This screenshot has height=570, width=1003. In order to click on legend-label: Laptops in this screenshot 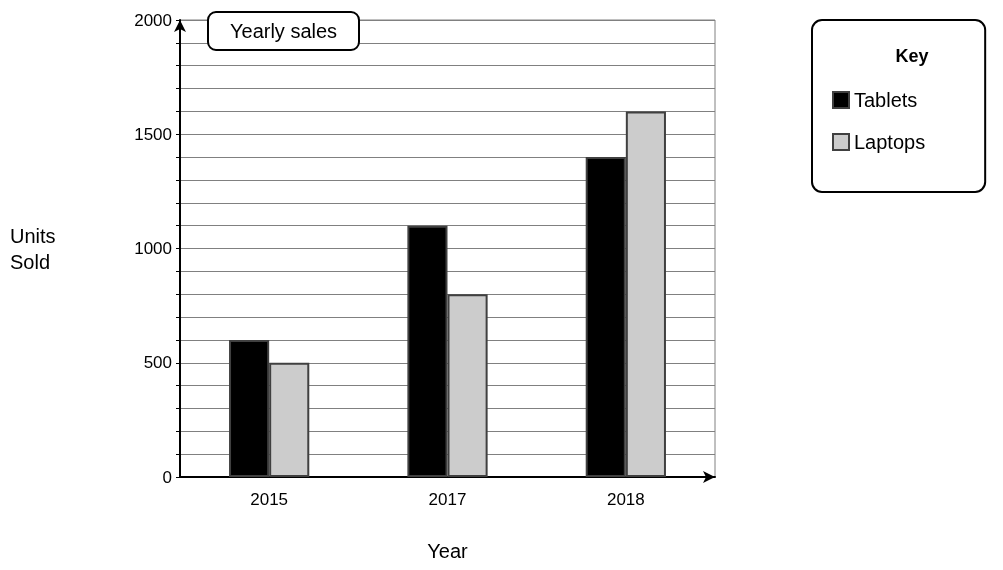, I will do `click(890, 142)`.